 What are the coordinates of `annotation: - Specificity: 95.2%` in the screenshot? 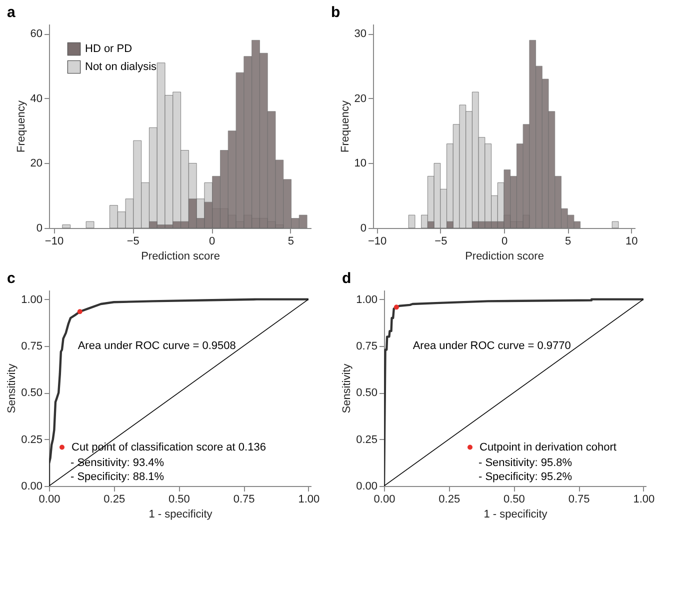 It's located at (525, 476).